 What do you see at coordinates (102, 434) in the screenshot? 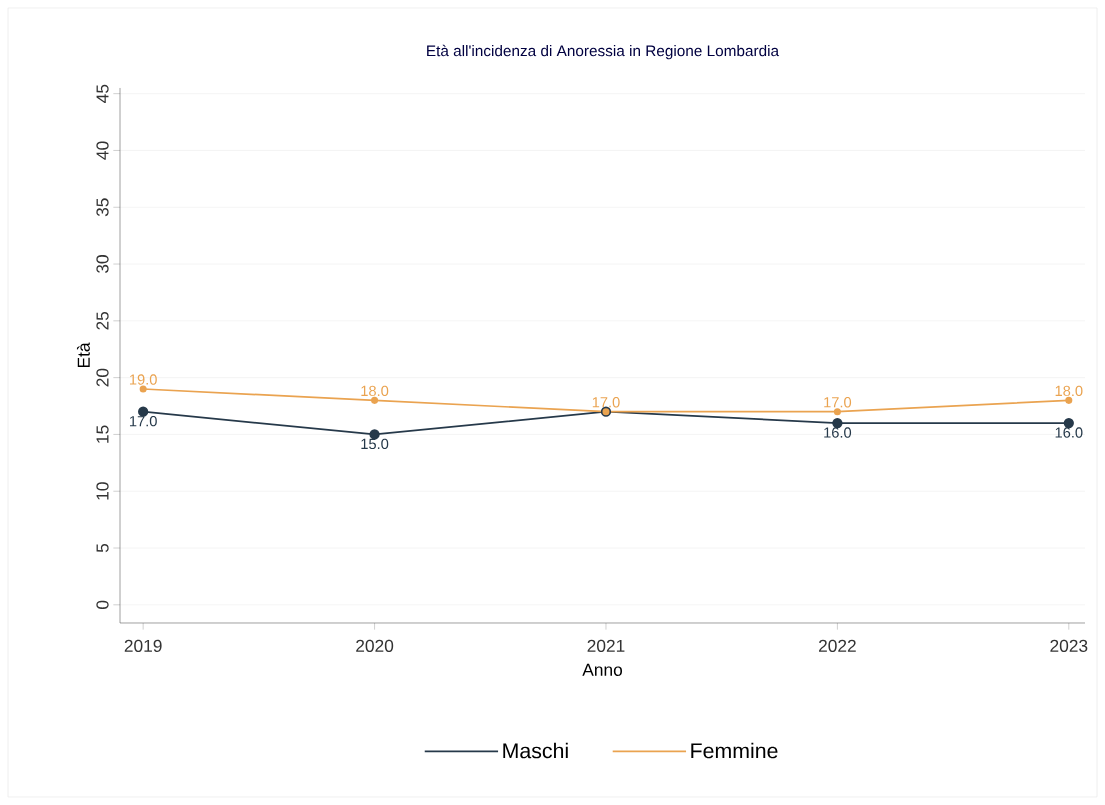
I see `y-tick-label: 15` at bounding box center [102, 434].